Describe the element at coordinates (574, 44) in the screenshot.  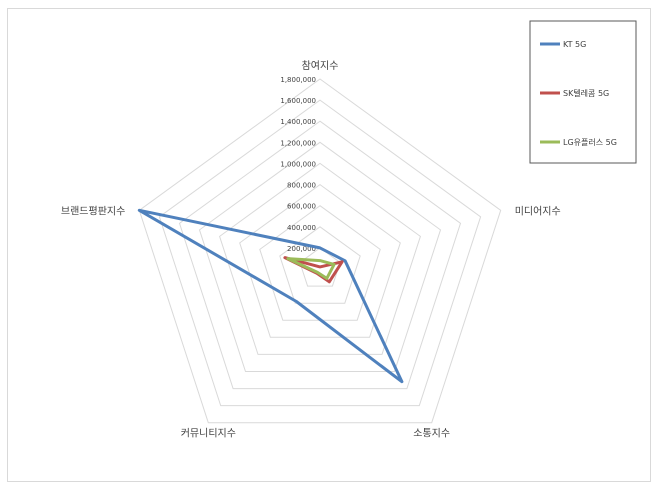
I see `legend-label: KT 5G` at that location.